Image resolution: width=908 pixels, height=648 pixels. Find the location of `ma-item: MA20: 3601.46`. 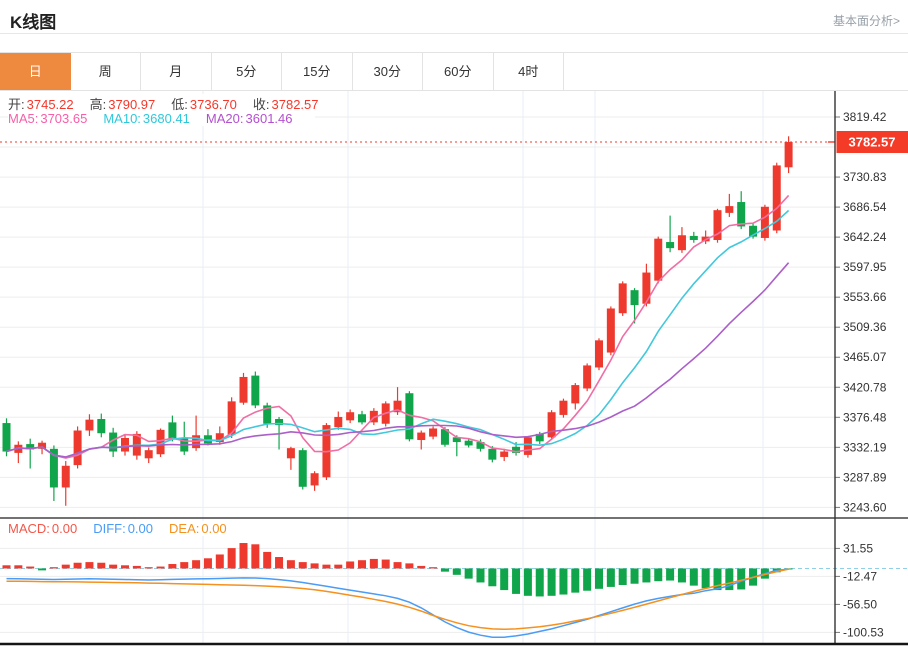

ma-item: MA20: 3601.46 is located at coordinates (249, 118).